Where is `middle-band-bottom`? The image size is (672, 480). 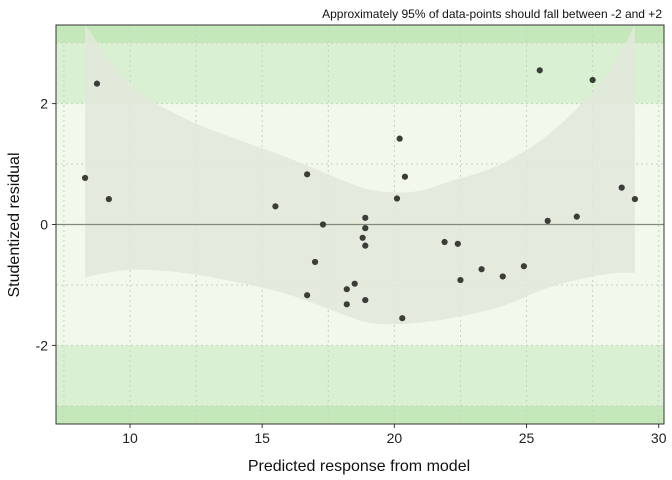
middle-band-bottom is located at coordinates (360, 375).